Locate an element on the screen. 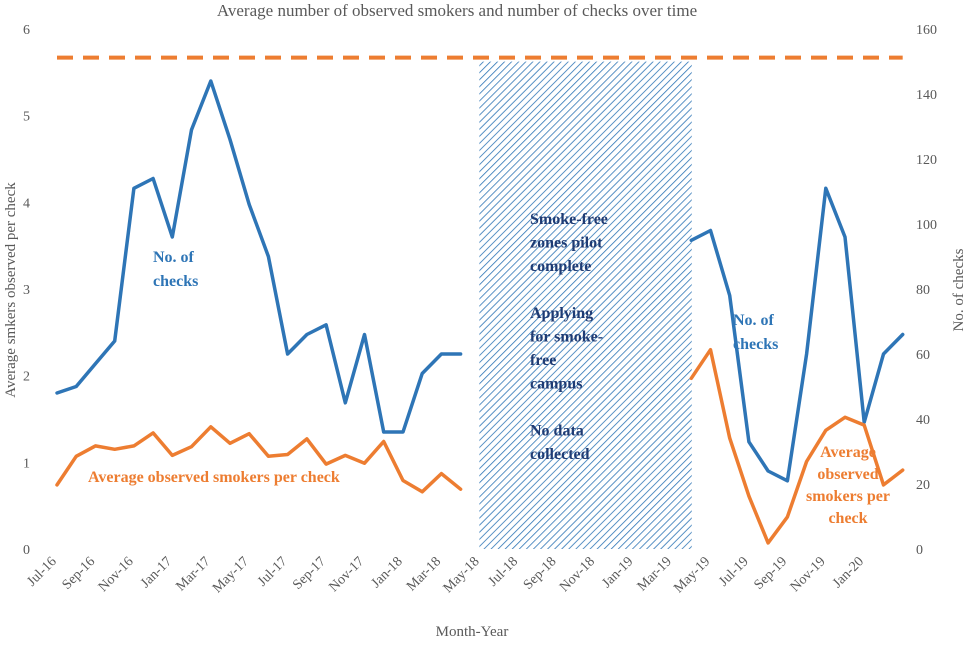 Image resolution: width=970 pixels, height=645 pixels. x-tick-label: Sep-17 is located at coordinates (309, 573).